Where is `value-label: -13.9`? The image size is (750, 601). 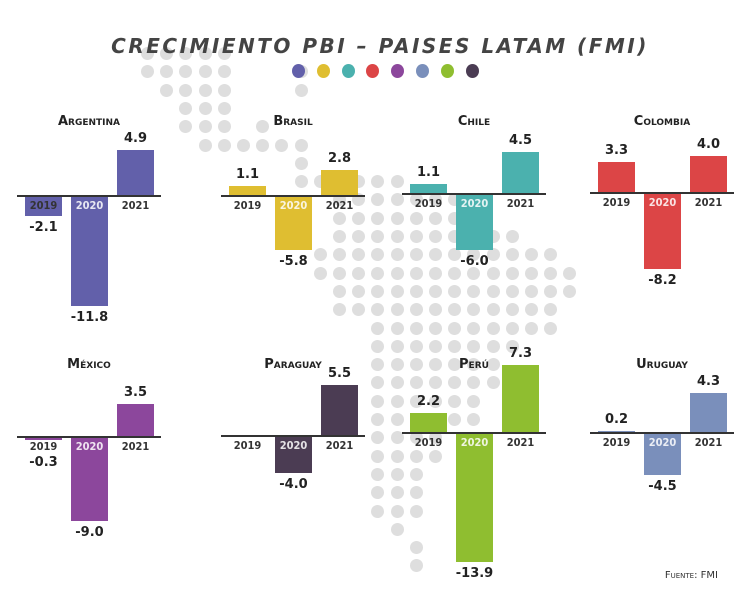 value-label: -13.9 is located at coordinates (474, 574).